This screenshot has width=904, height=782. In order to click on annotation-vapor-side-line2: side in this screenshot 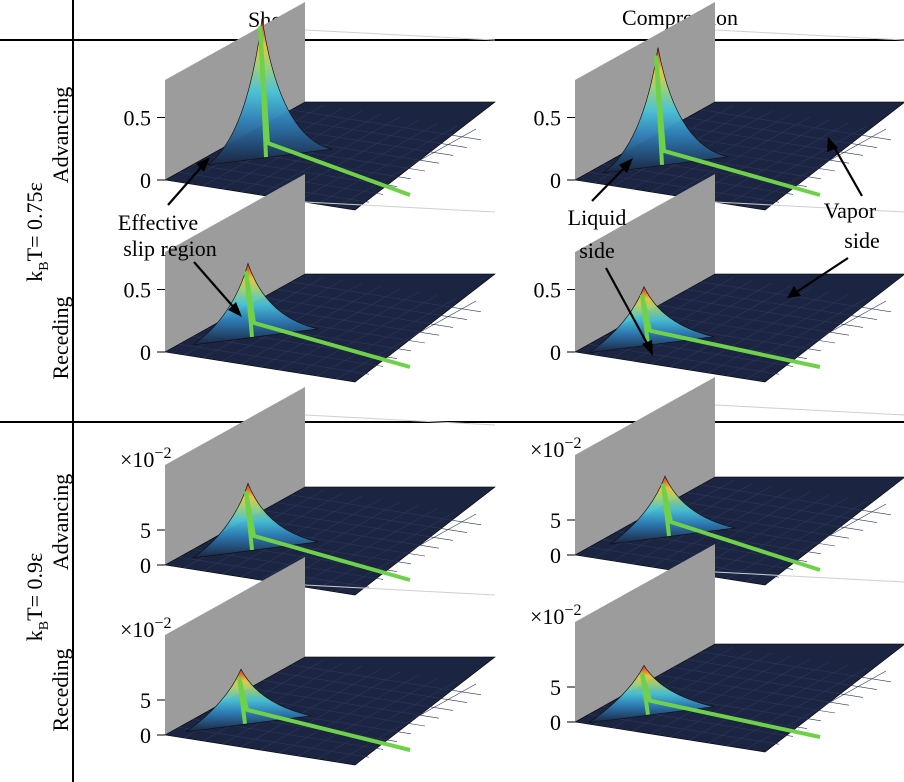, I will do `click(861, 240)`.